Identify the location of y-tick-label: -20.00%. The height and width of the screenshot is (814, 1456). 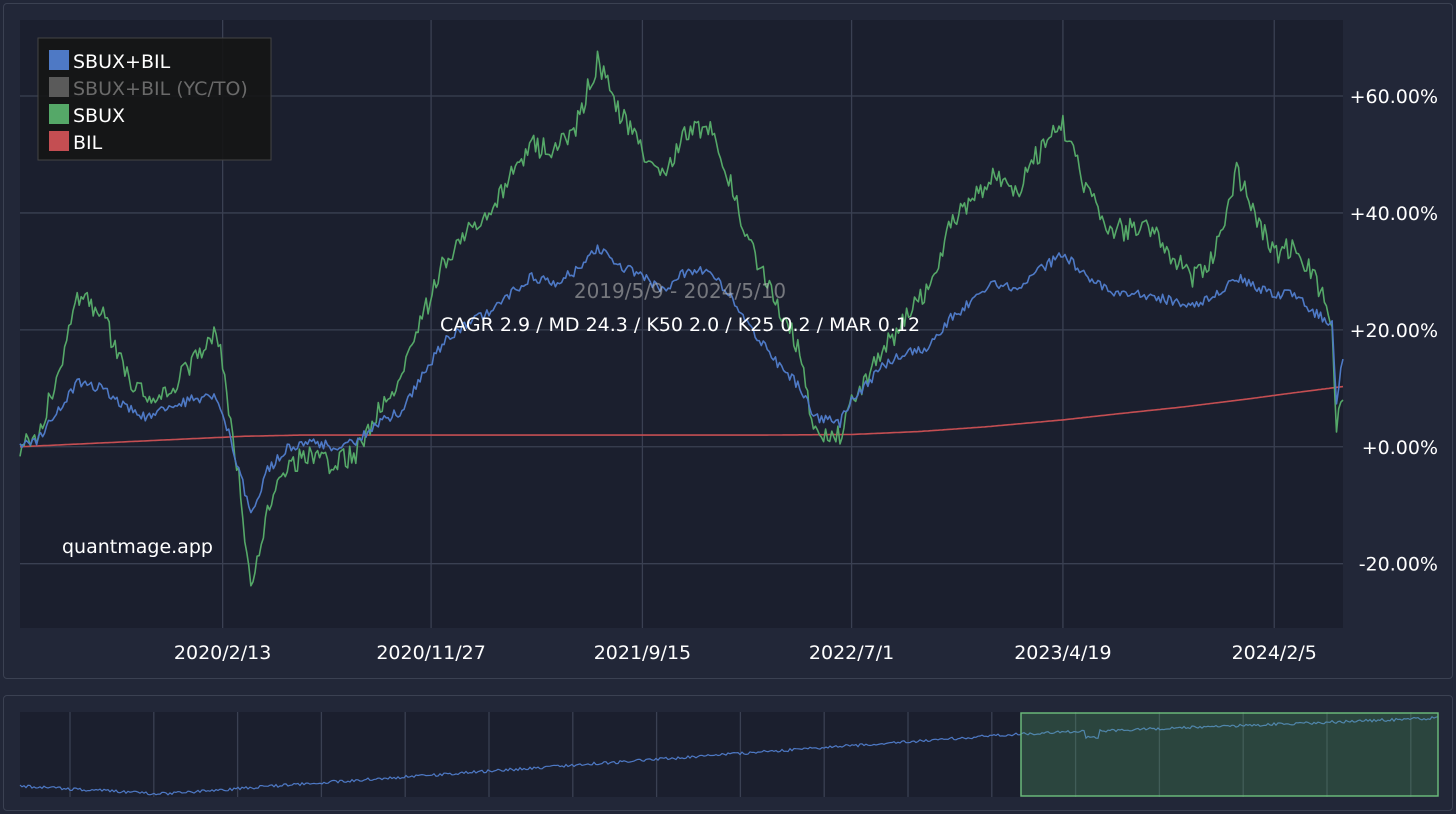
(1398, 565).